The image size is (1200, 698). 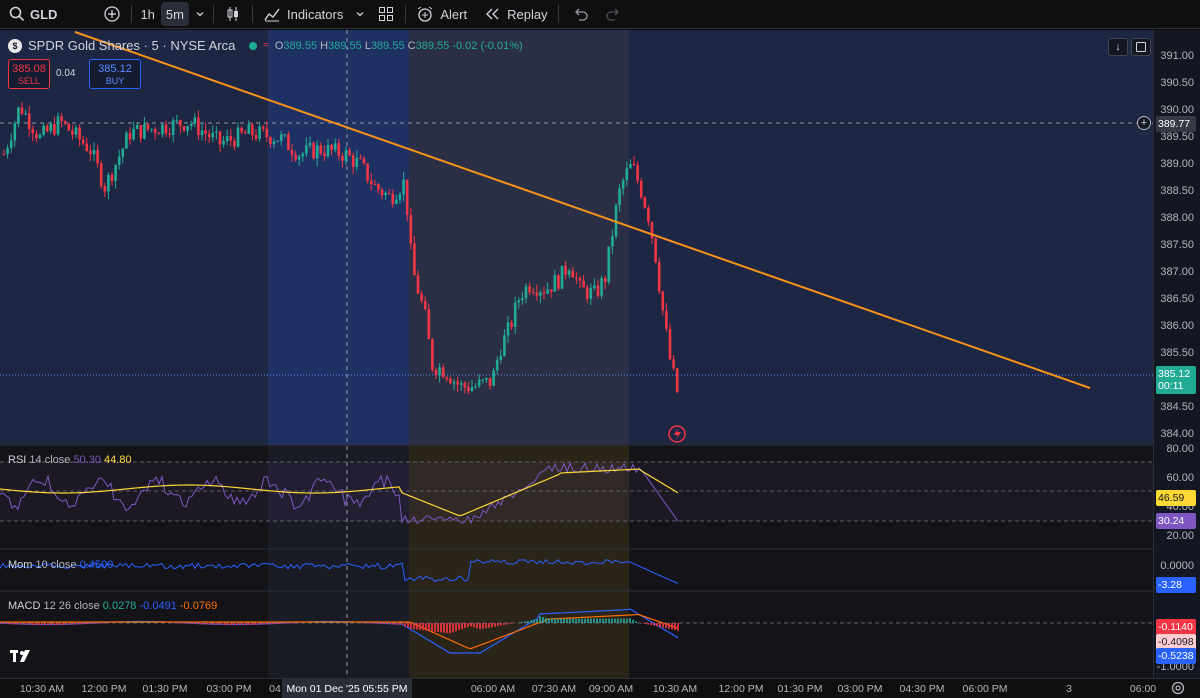 What do you see at coordinates (1180, 536) in the screenshot?
I see `rsi-scale-label: 20.00` at bounding box center [1180, 536].